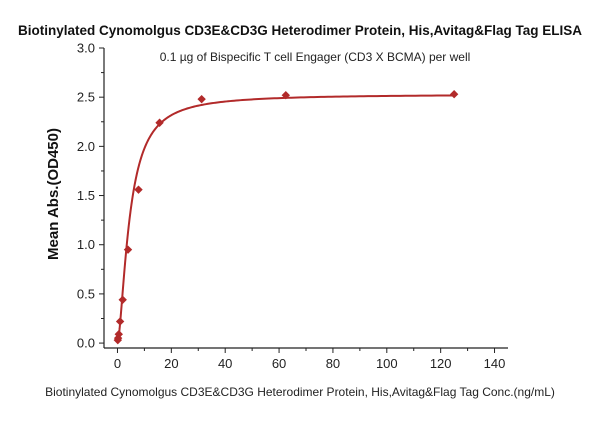 This screenshot has height=421, width=600. I want to click on y-tick-label: 1.5, so click(86, 195).